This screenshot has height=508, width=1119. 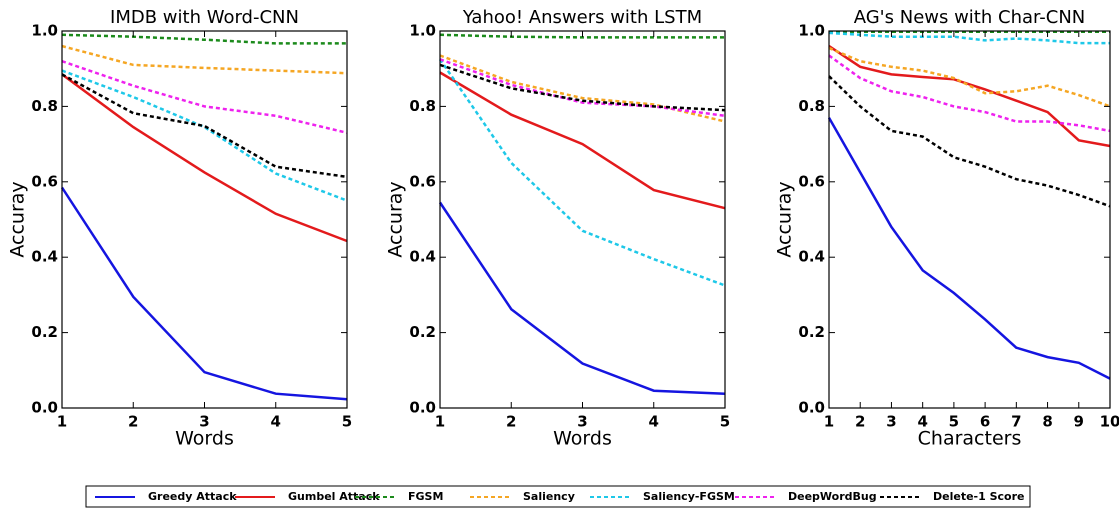 What do you see at coordinates (832, 496) in the screenshot?
I see `legend-label: DeepWordBug` at bounding box center [832, 496].